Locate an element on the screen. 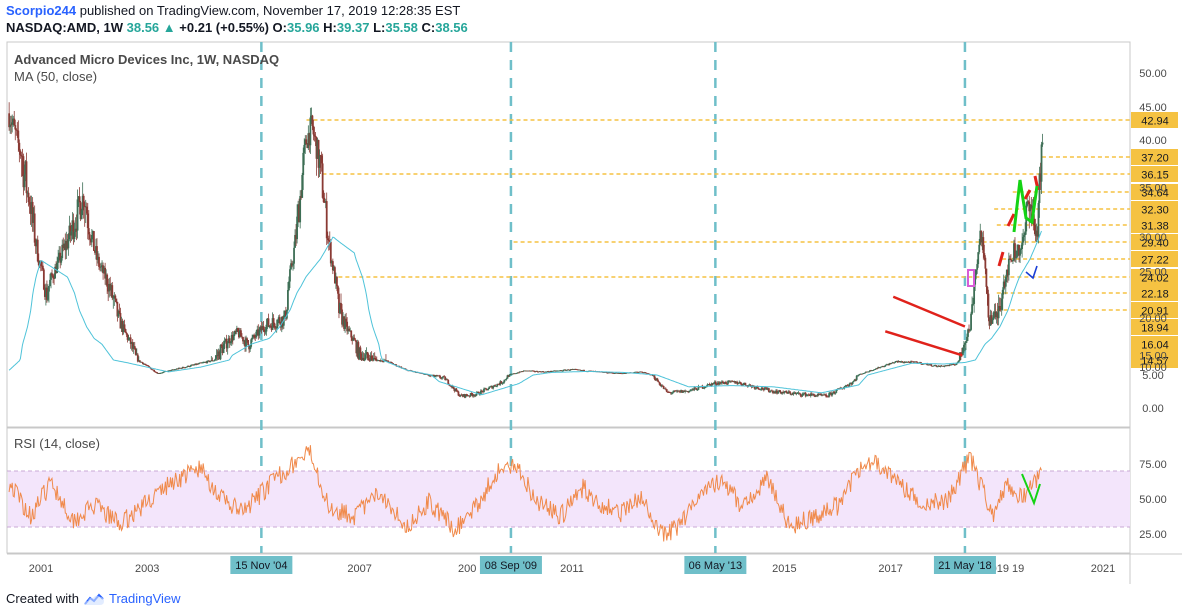 The height and width of the screenshot is (616, 1188). open-value: 35.96 is located at coordinates (303, 27).